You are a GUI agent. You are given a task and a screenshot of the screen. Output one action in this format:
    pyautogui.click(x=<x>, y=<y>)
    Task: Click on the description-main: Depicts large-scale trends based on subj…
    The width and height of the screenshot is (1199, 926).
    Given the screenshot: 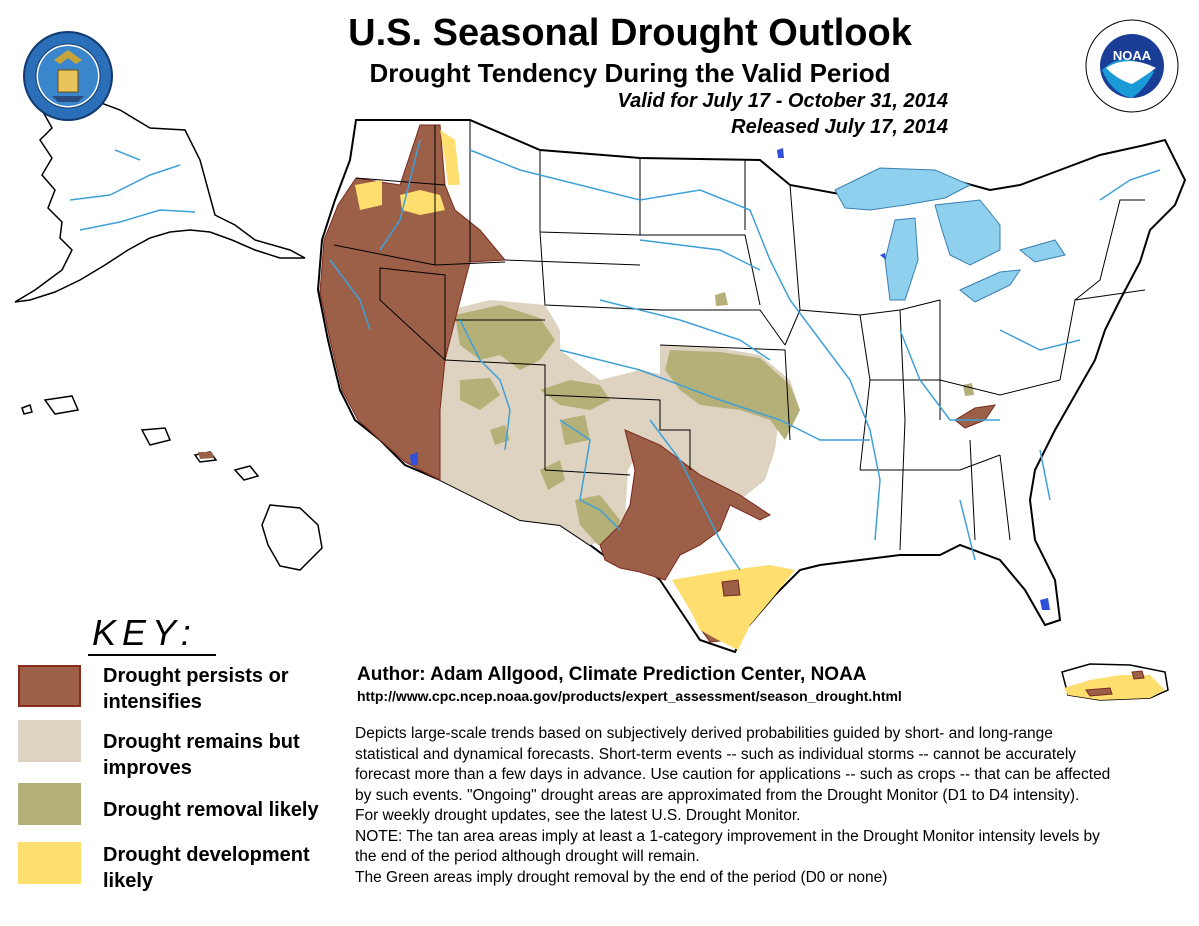 What is the action you would take?
    pyautogui.click(x=733, y=764)
    